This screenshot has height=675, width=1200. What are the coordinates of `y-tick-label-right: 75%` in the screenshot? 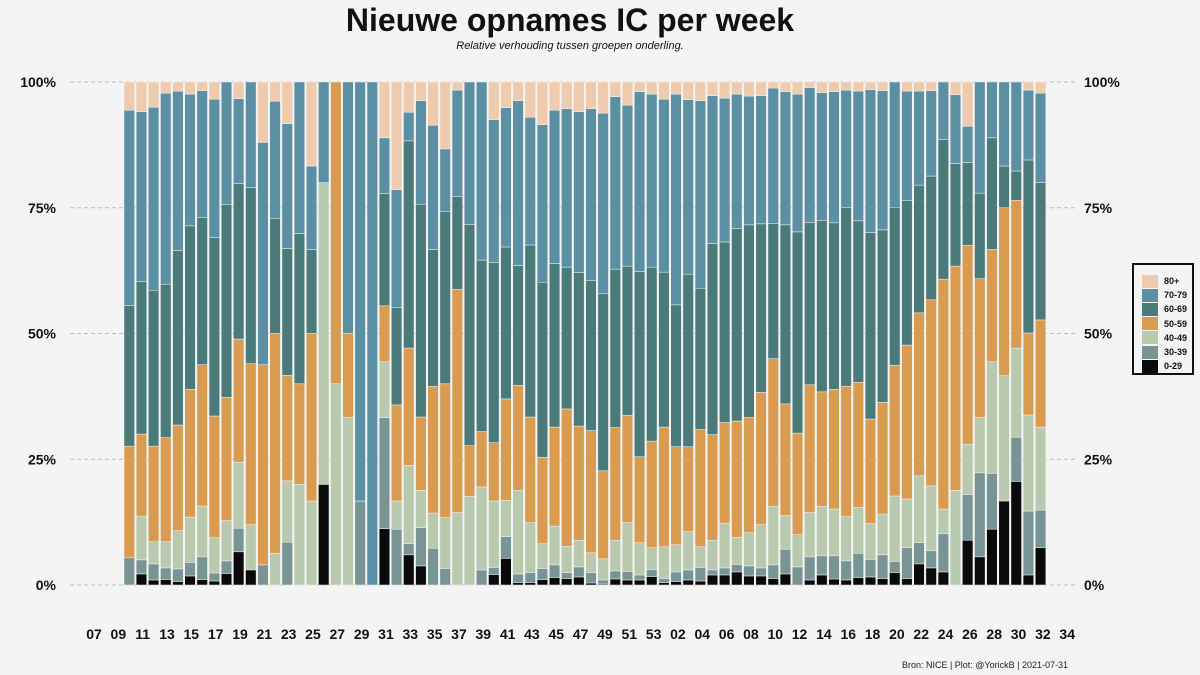 It's located at (1098, 208).